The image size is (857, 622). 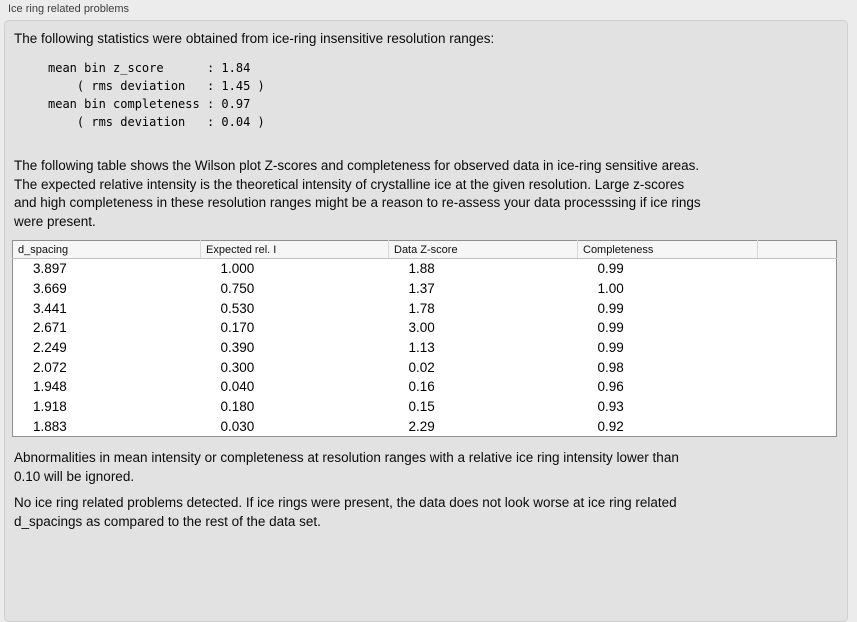 What do you see at coordinates (50, 367) in the screenshot?
I see `table-cell: 2.072` at bounding box center [50, 367].